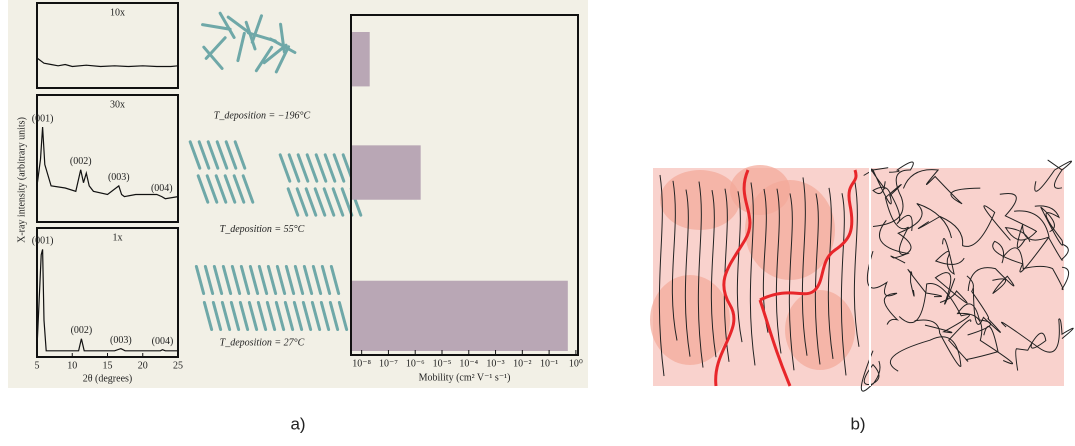 The width and height of the screenshot is (1075, 446). I want to click on deposition-label: T_deposition = 27°C, so click(262, 342).